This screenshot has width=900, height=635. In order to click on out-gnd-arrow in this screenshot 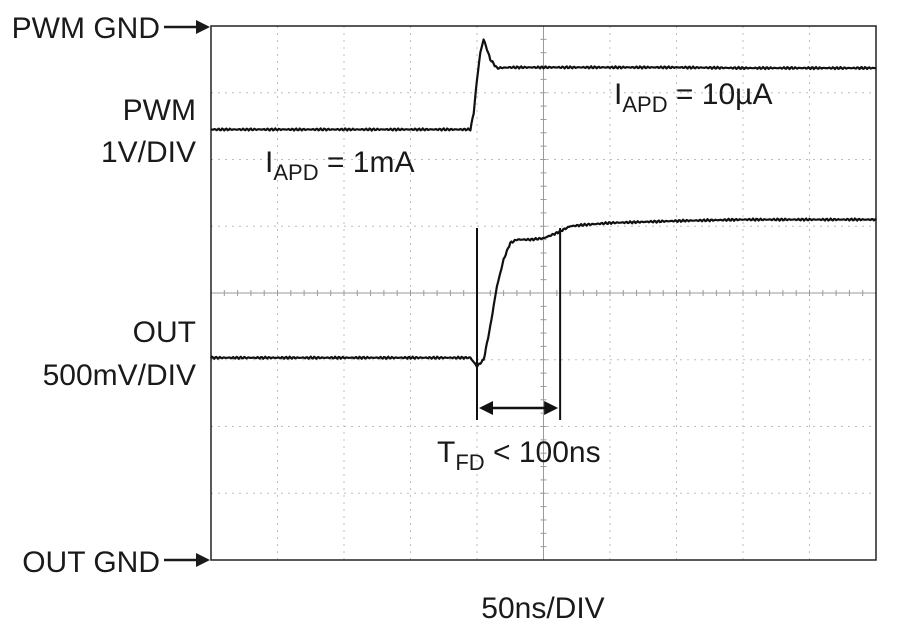, I will do `click(187, 560)`.